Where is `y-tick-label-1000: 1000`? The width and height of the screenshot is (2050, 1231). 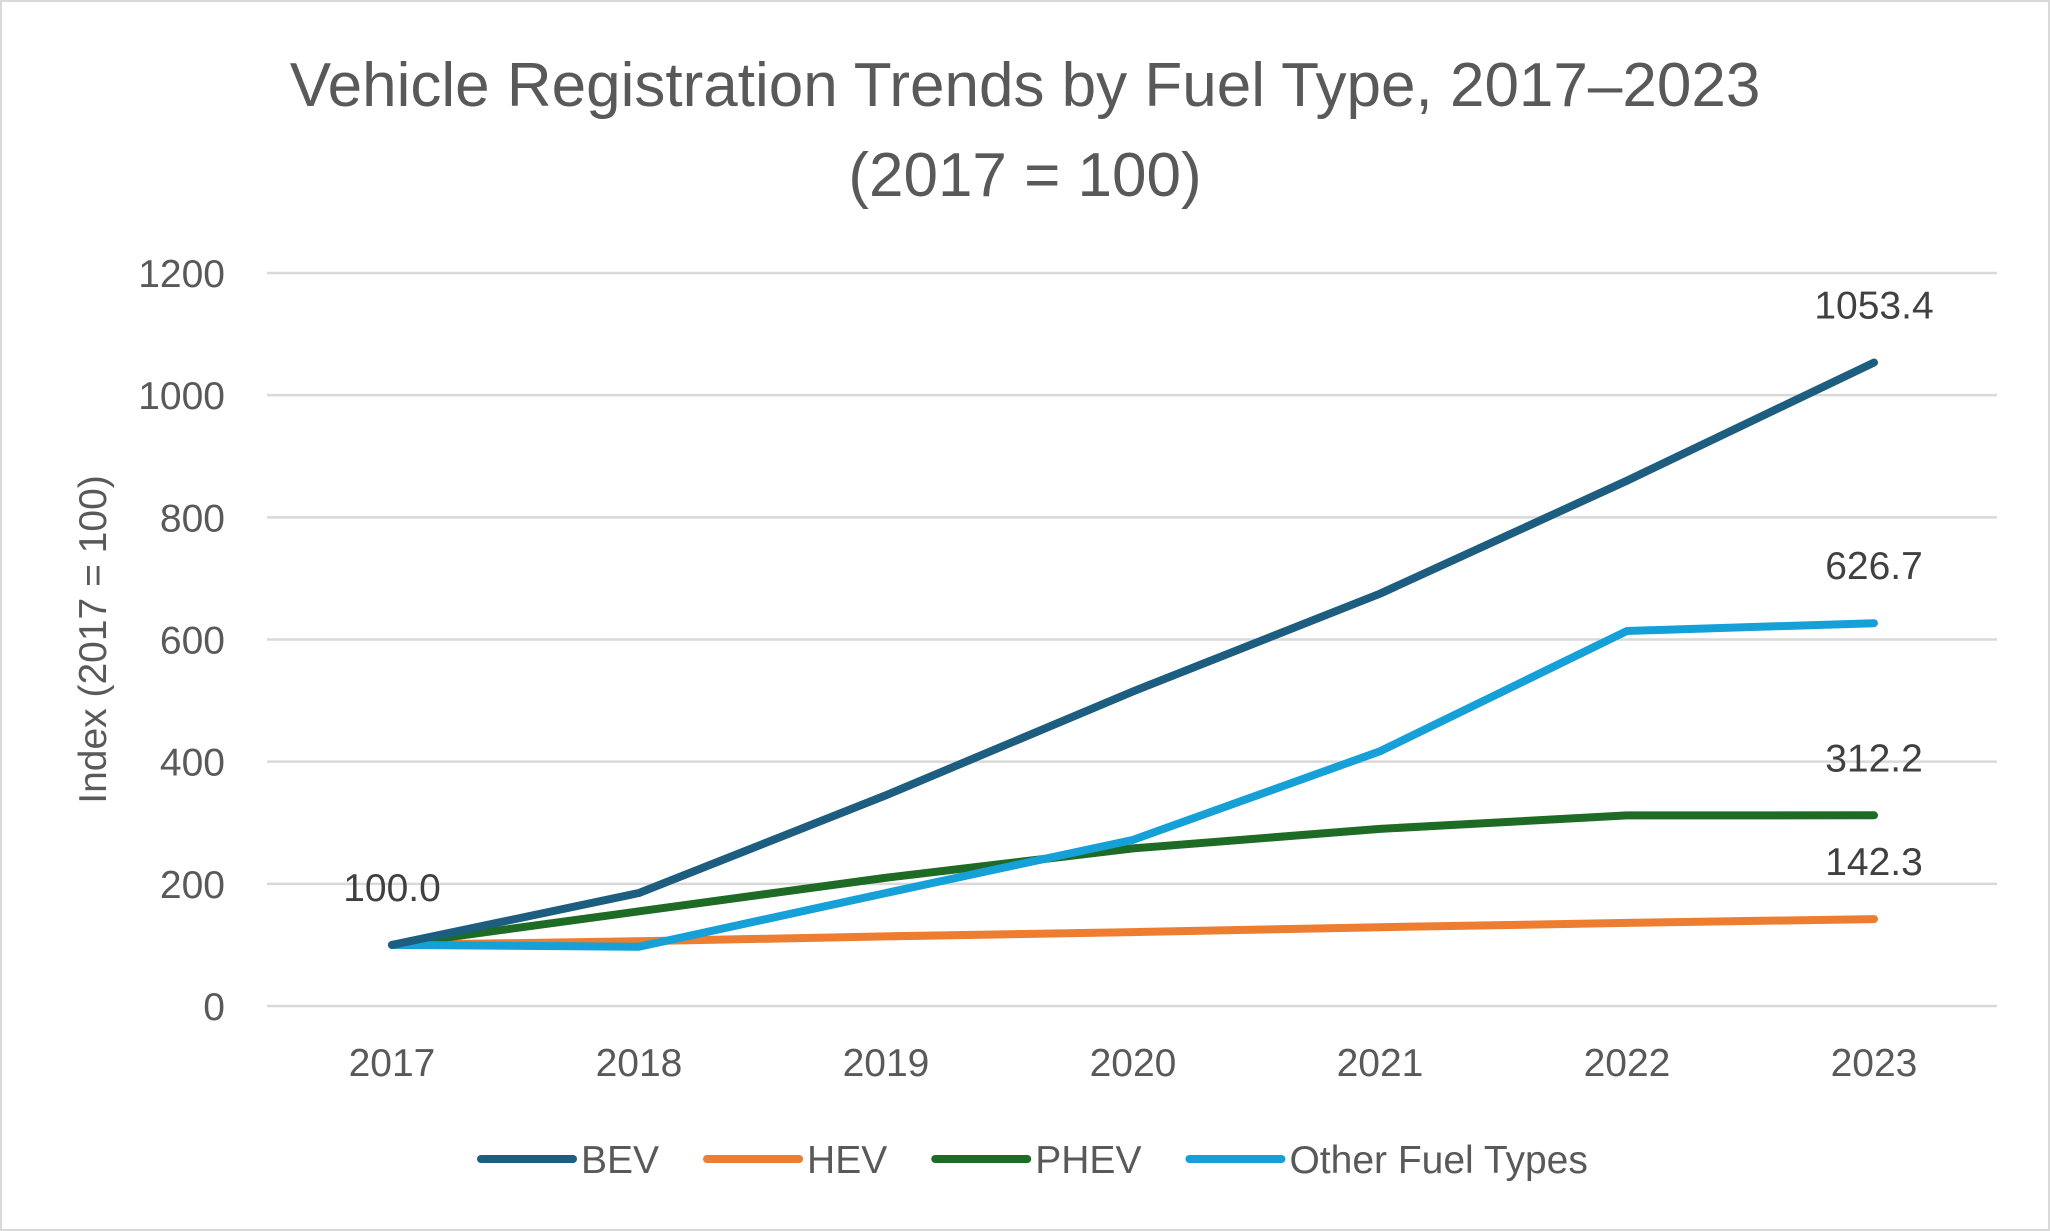
y-tick-label-1000: 1000 is located at coordinates (181, 396).